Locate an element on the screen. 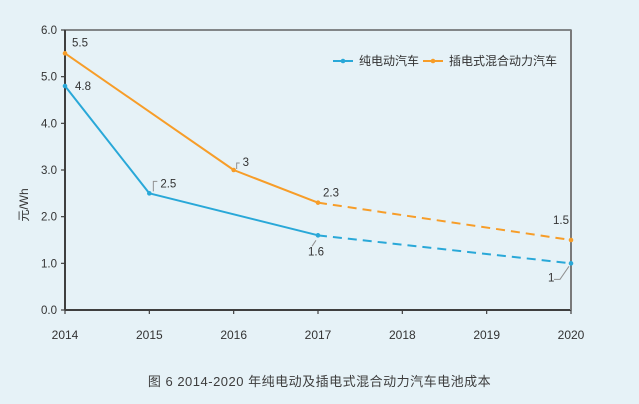 This screenshot has width=639, height=404. x-tick-label: 2015 is located at coordinates (149, 335).